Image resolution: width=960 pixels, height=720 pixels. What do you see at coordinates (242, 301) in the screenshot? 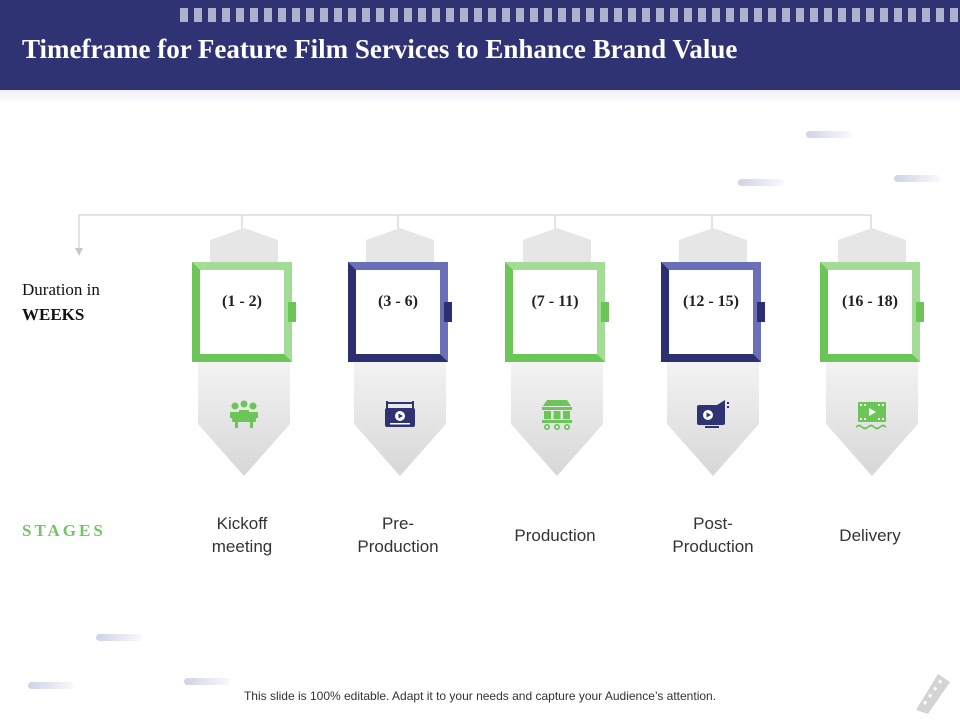
I see `week-range: (1 - 2)` at bounding box center [242, 301].